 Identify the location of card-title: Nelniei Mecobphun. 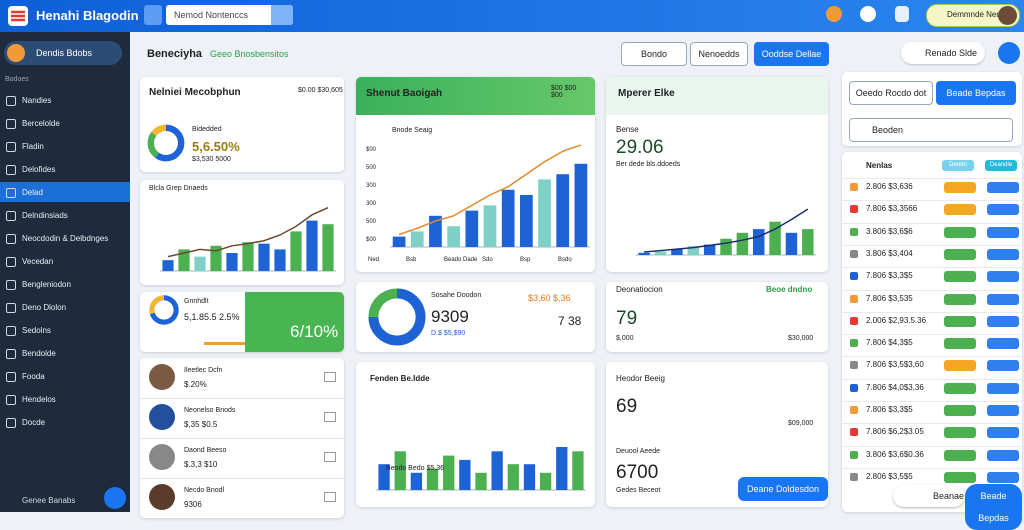
(195, 92).